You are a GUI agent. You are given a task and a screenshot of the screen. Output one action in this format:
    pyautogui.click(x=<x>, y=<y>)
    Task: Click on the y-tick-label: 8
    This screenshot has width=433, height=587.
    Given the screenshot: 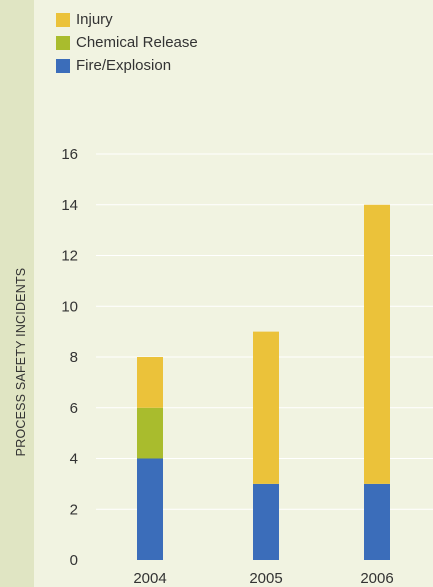 What is the action you would take?
    pyautogui.click(x=74, y=357)
    